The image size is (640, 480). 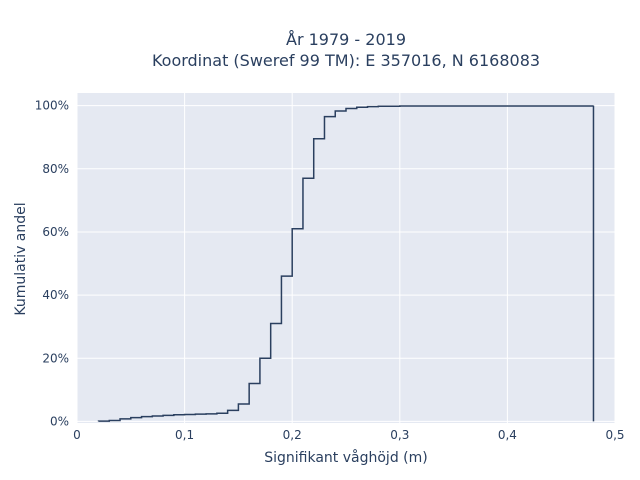 I want to click on y-tick-label: 100%, so click(x=52, y=106).